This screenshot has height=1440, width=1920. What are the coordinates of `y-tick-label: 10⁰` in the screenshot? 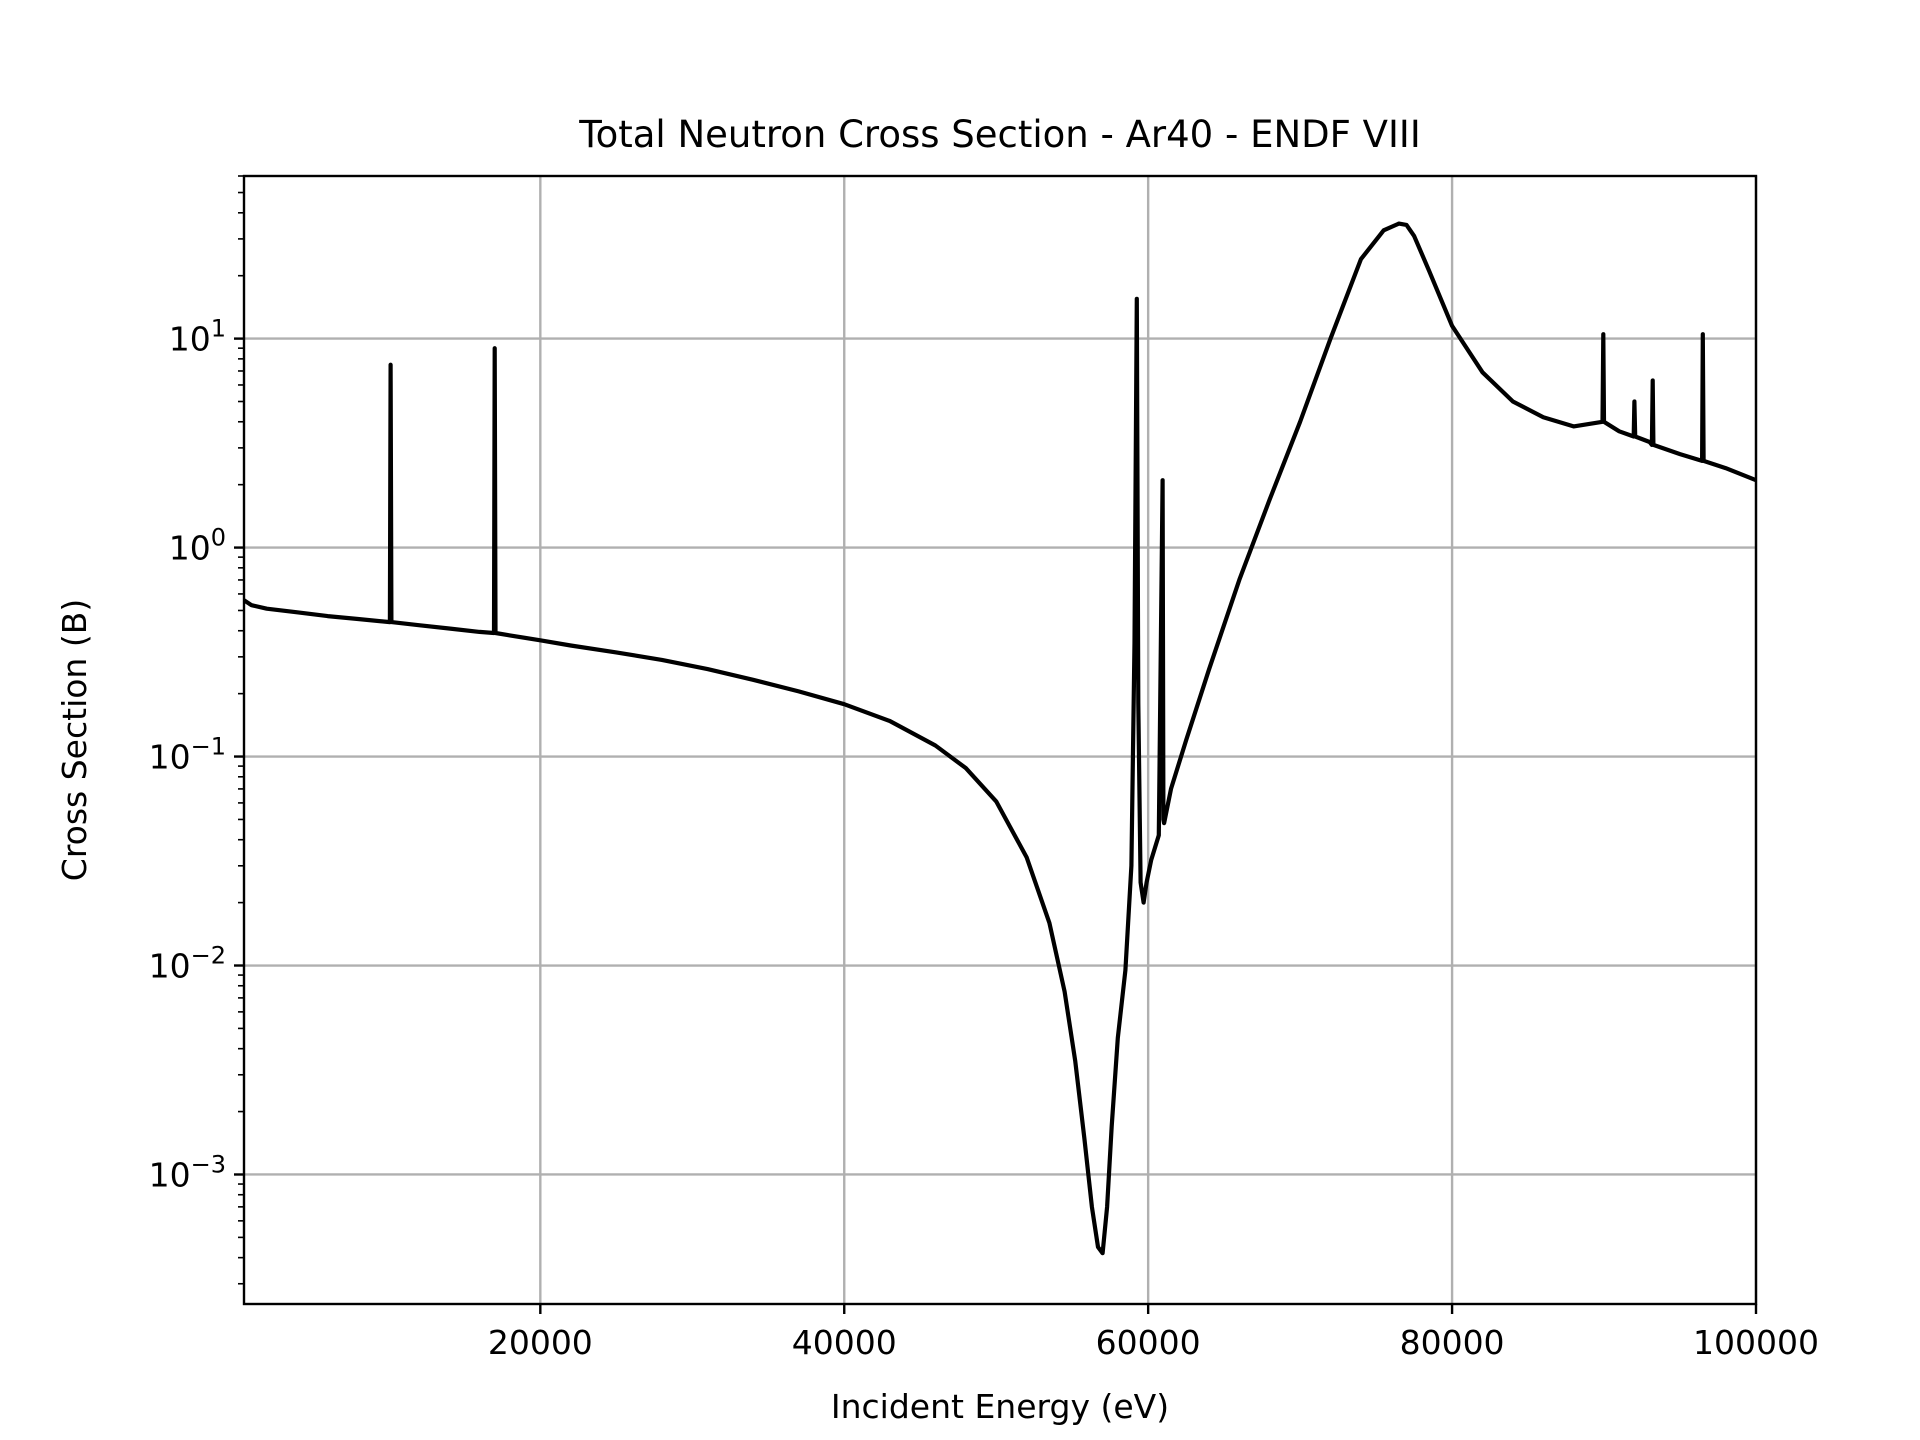 It's located at (197, 546).